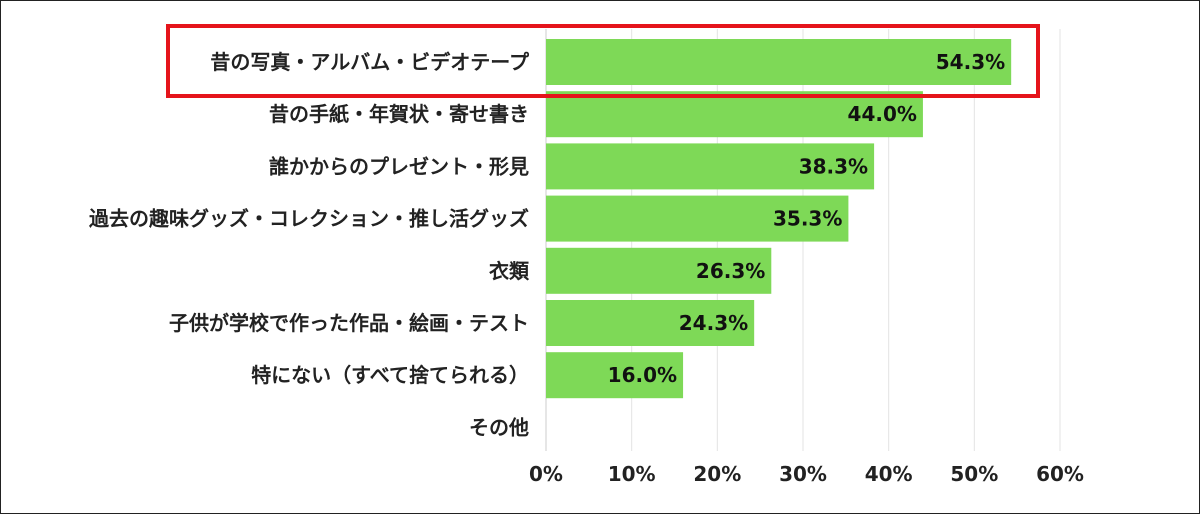  I want to click on category-label: 昔の写真・アルバム・ビデオテープ, so click(370, 62).